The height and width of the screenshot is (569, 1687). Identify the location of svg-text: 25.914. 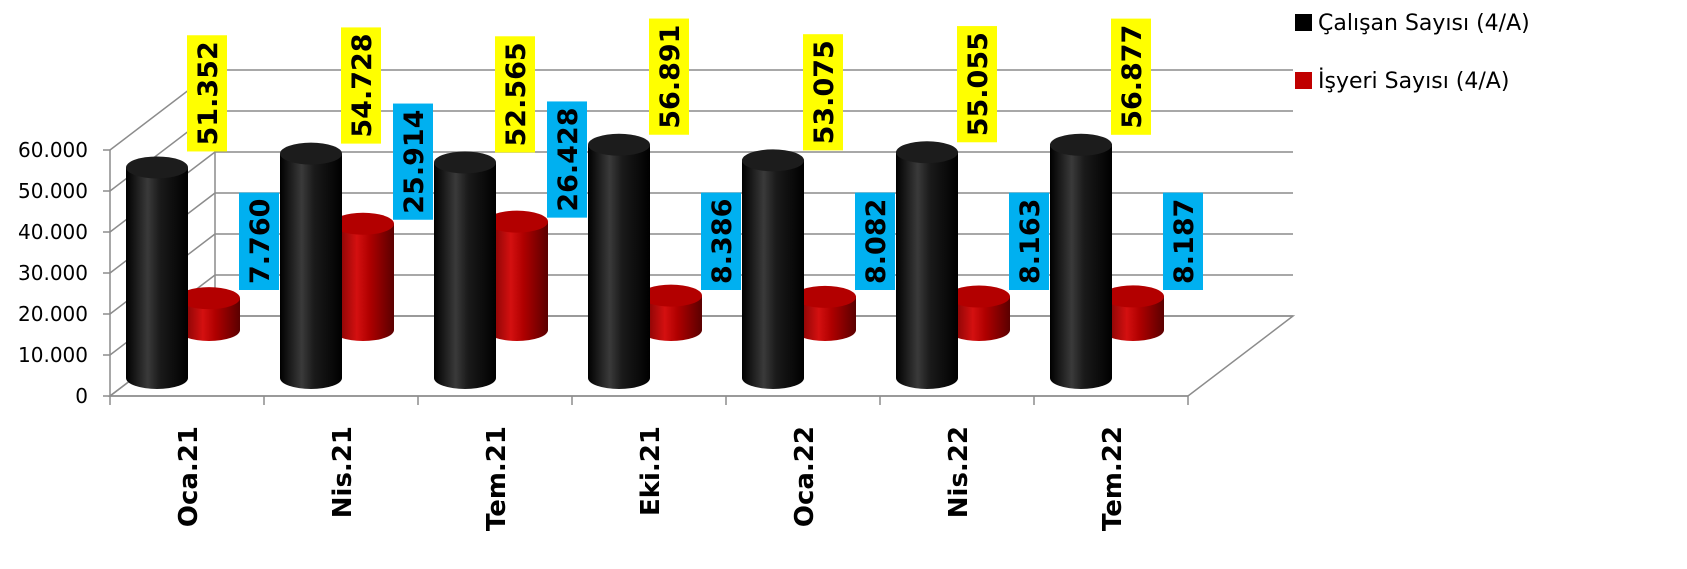
(414, 162).